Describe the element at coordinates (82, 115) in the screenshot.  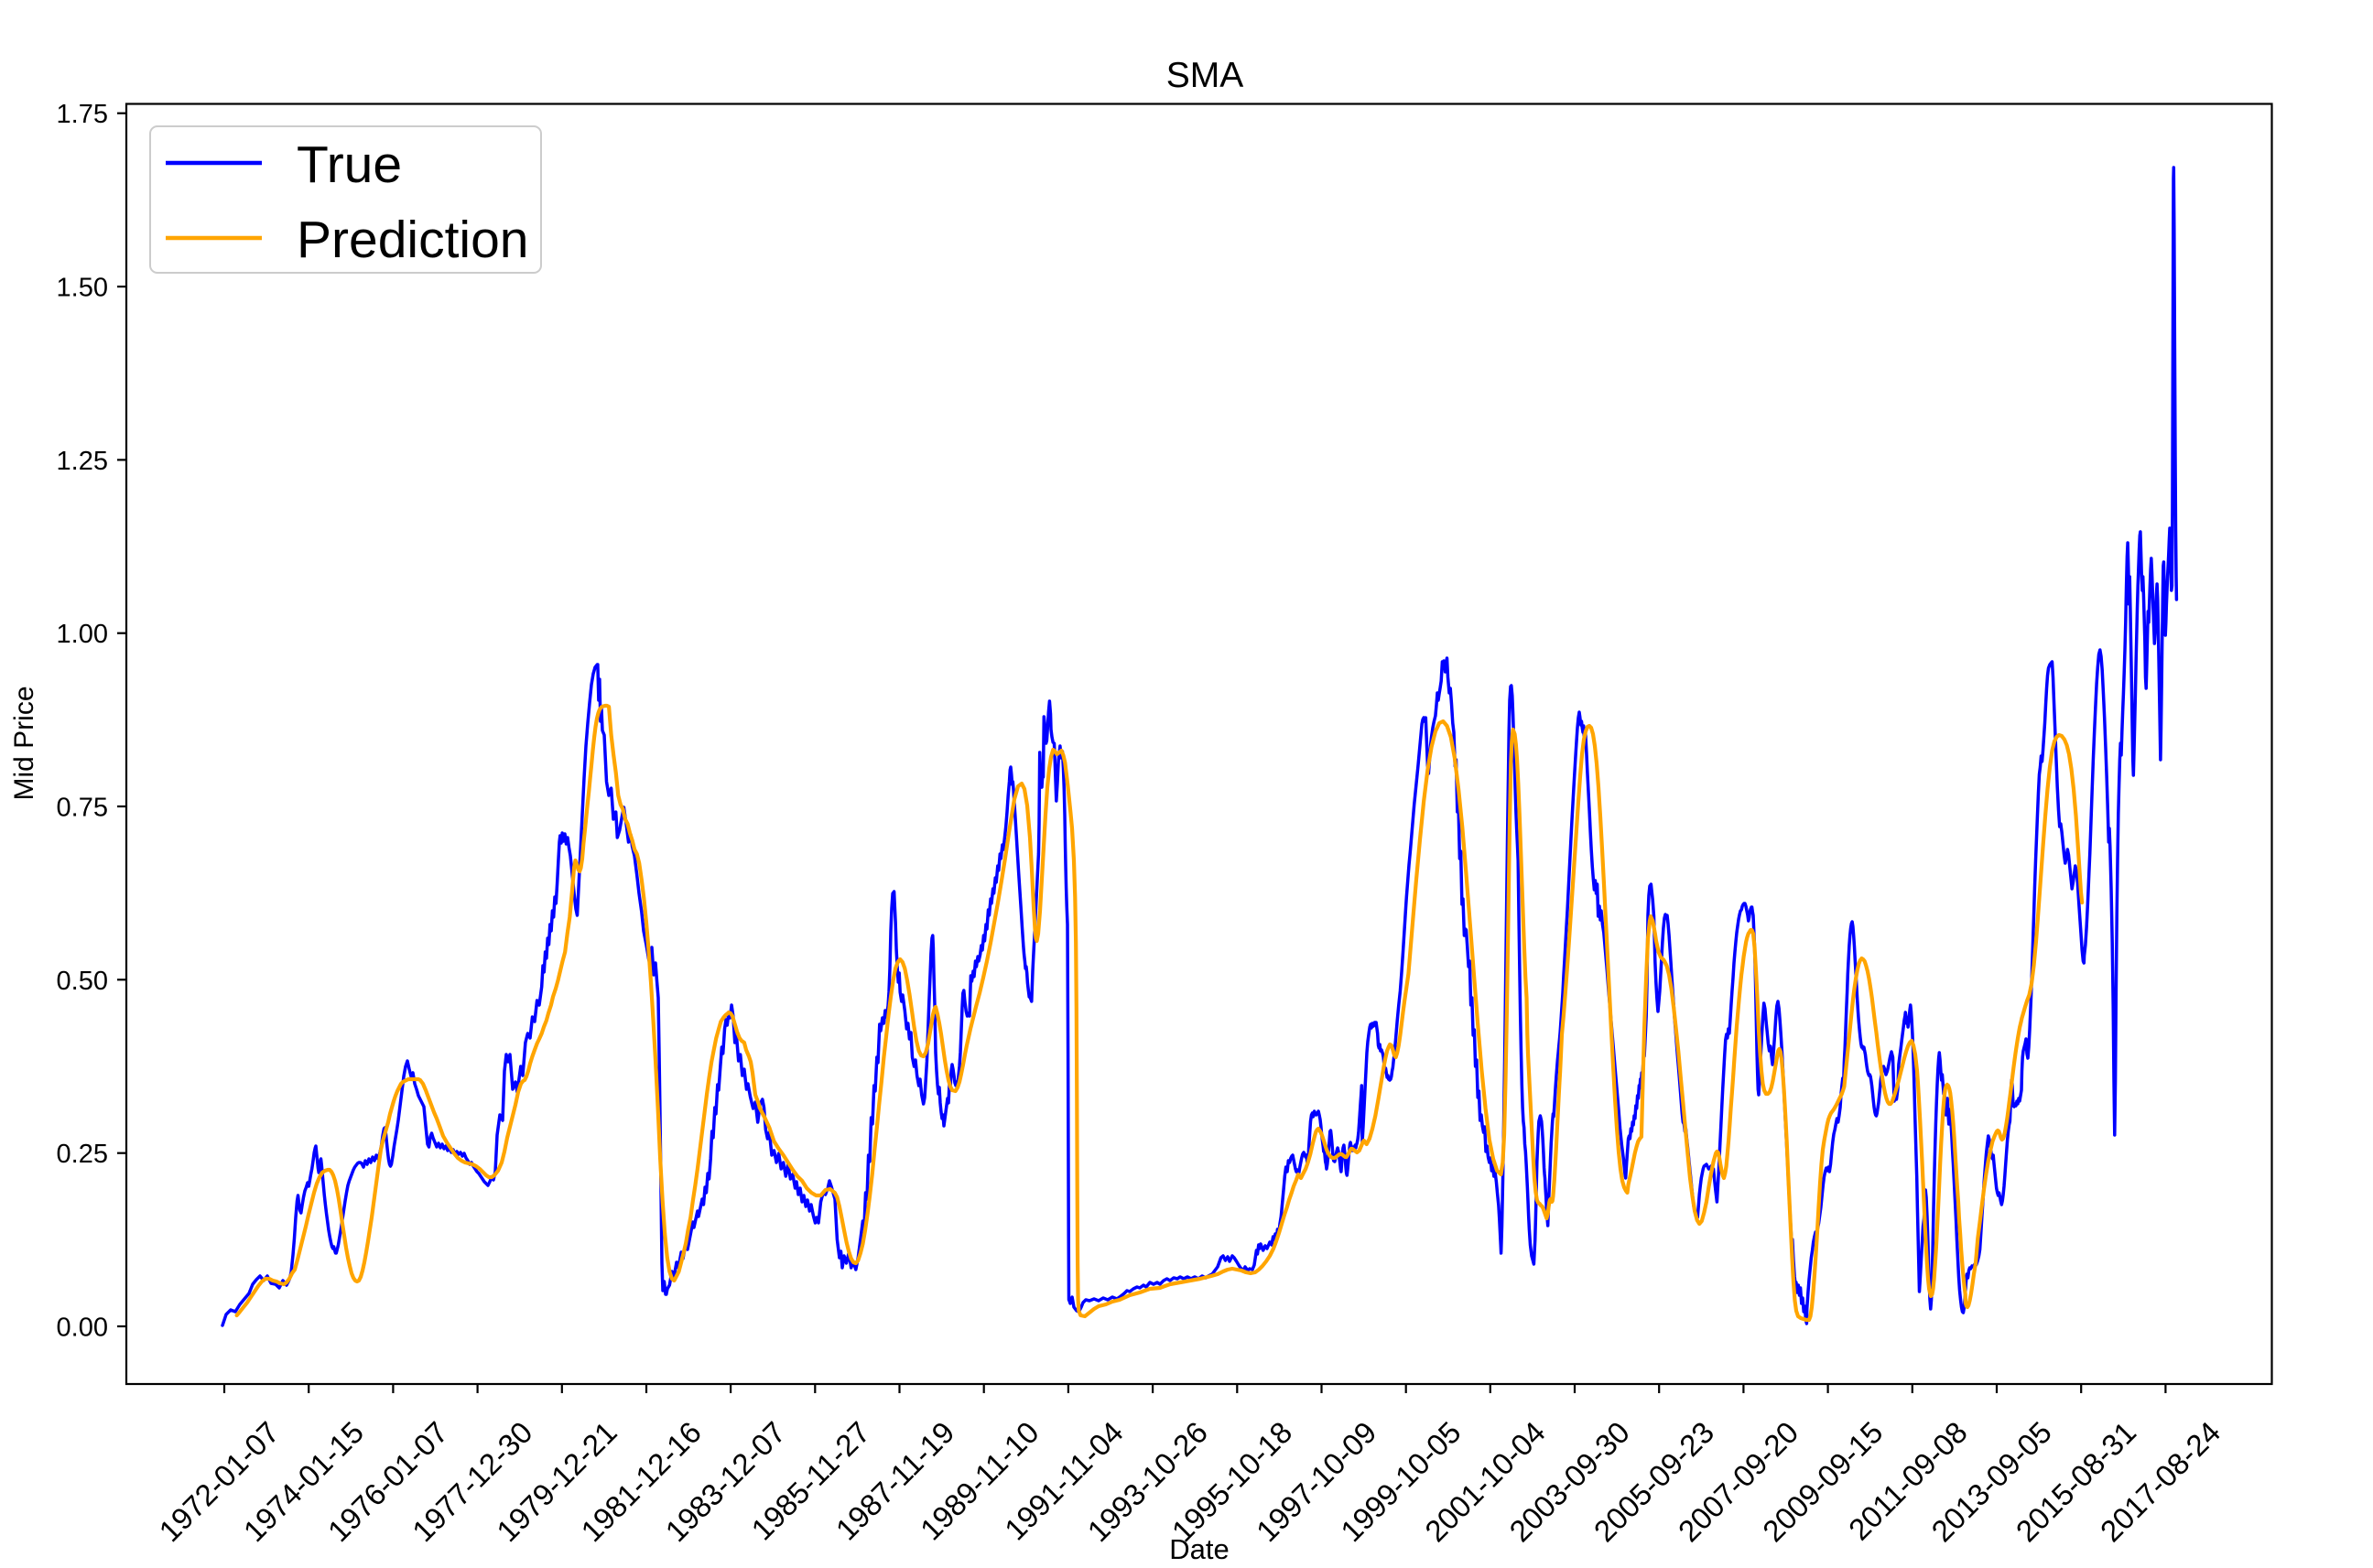
I see `svg-text: 1.75` at that location.